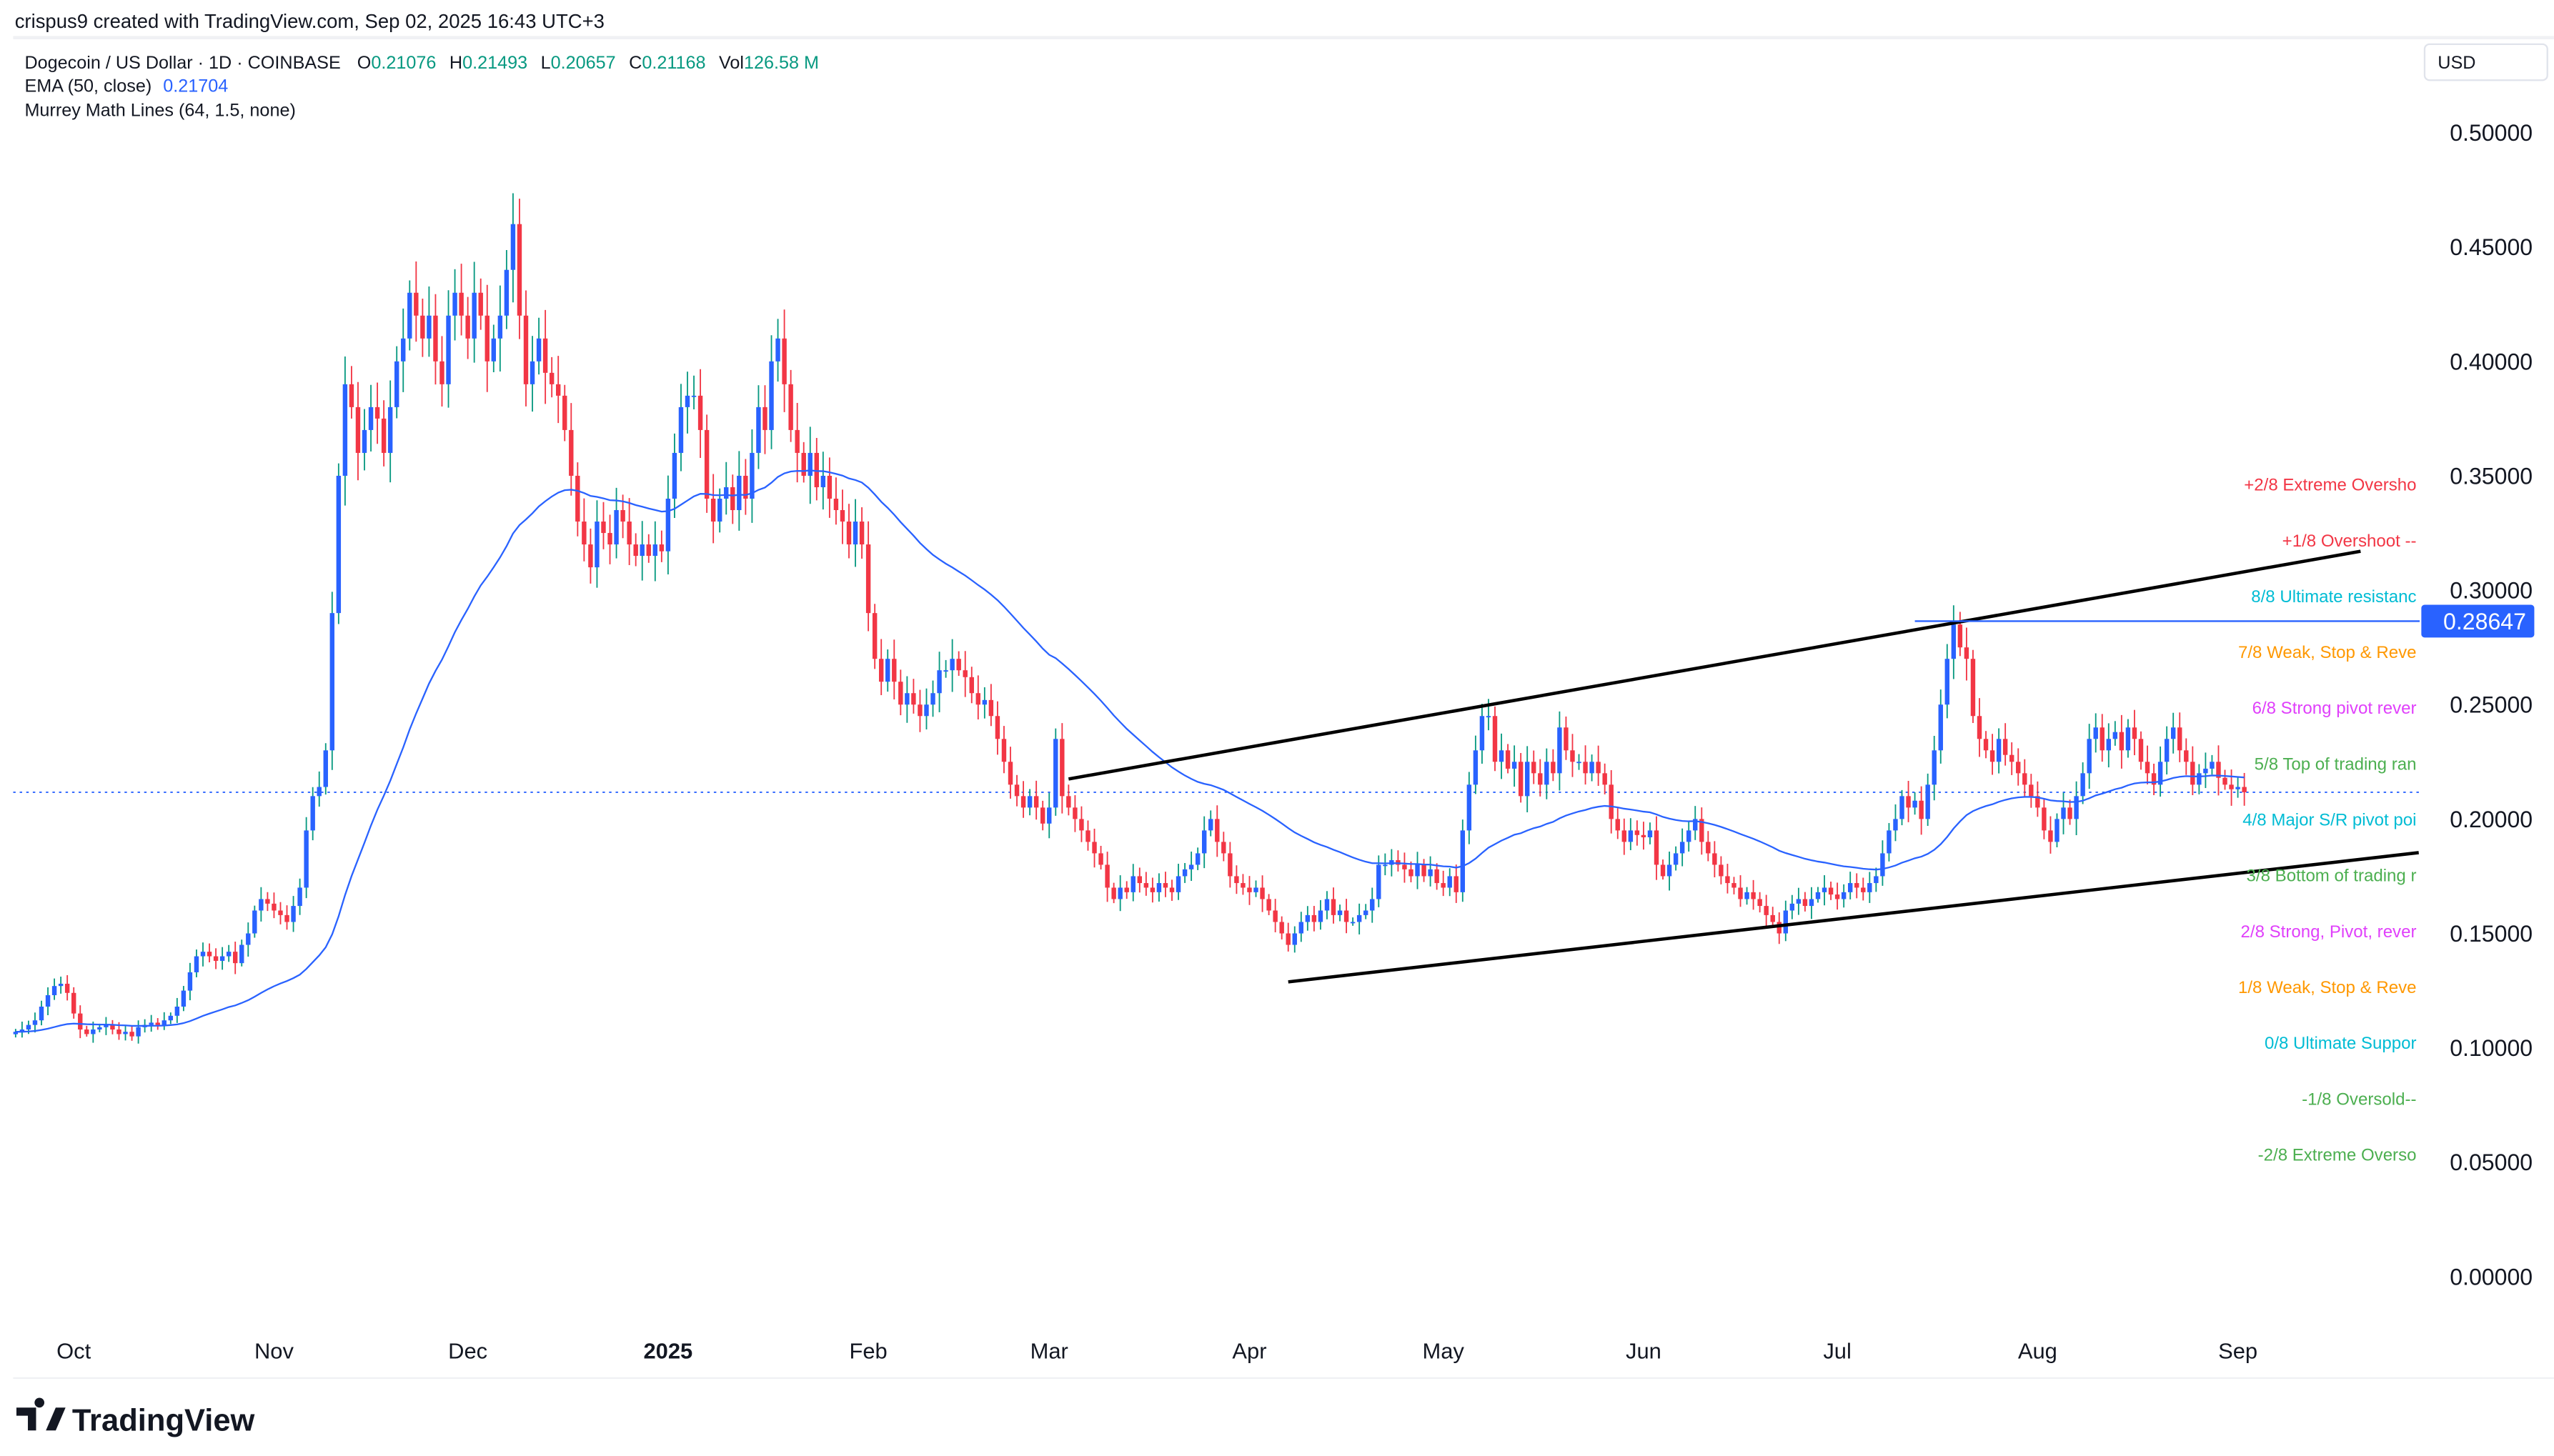 The width and height of the screenshot is (2554, 1456). Describe the element at coordinates (274, 1350) in the screenshot. I see `x-tick-label: Nov` at that location.